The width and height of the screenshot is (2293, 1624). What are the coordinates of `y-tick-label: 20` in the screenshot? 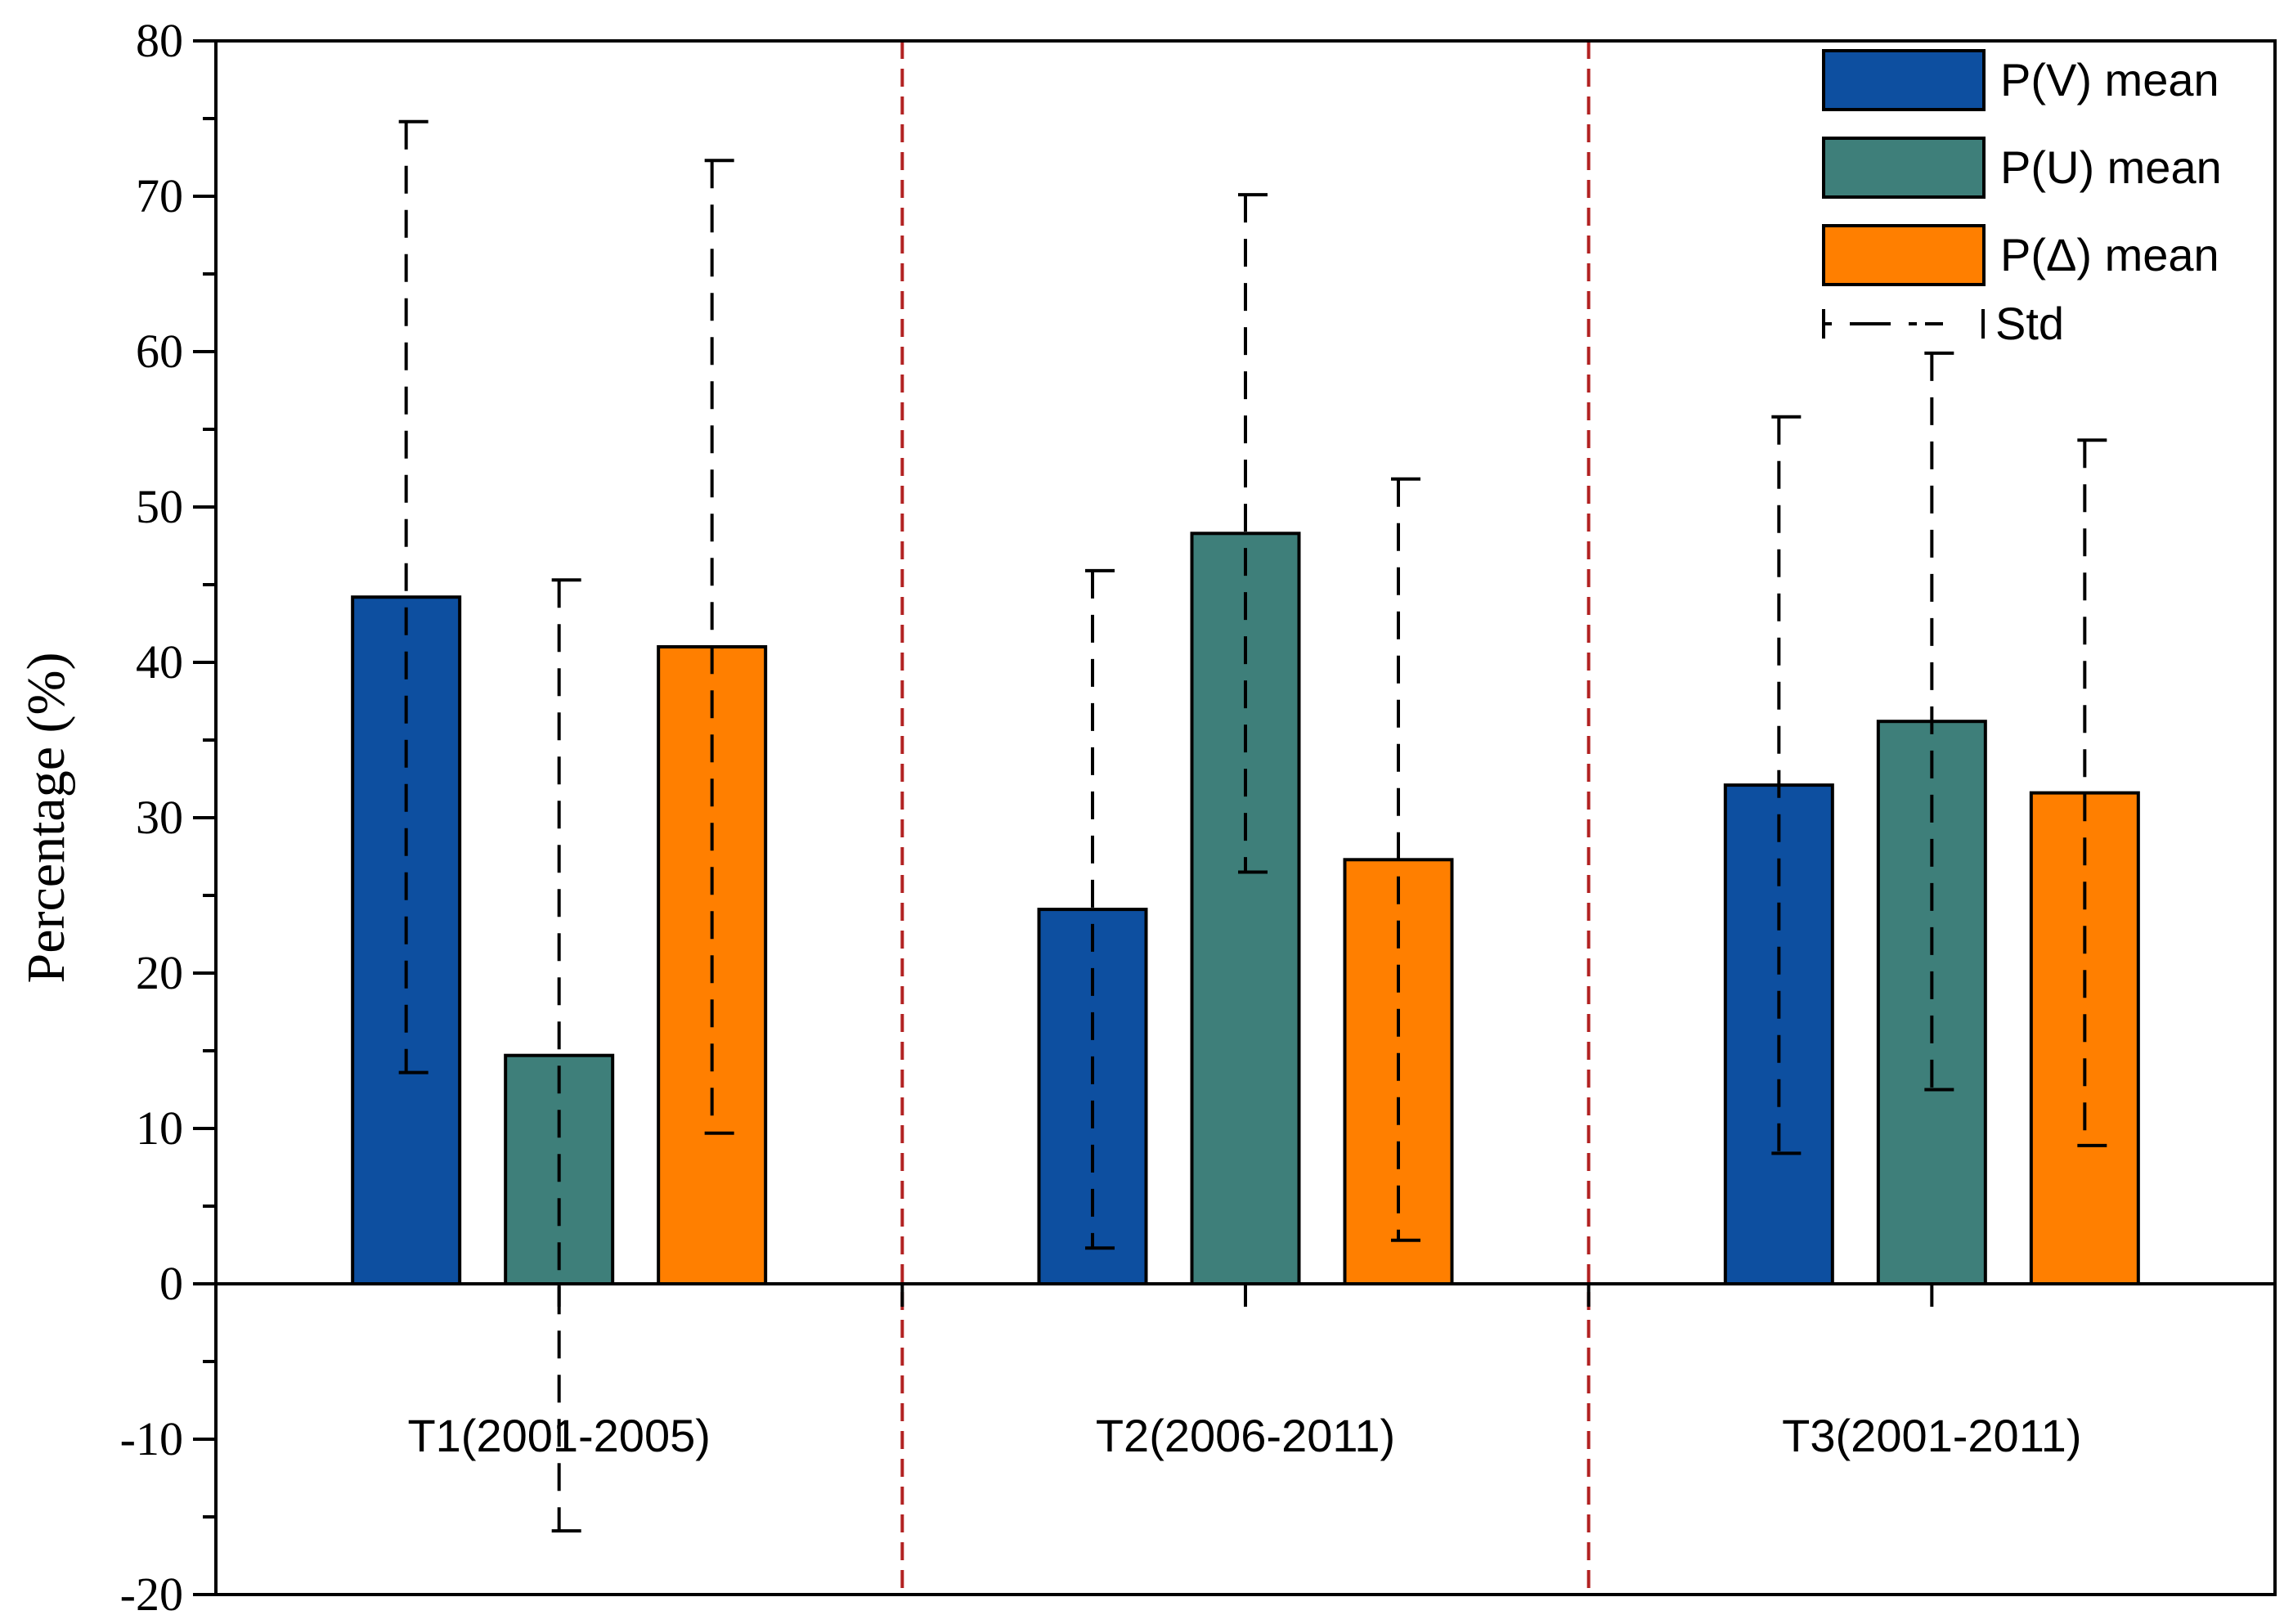 It's located at (159, 973).